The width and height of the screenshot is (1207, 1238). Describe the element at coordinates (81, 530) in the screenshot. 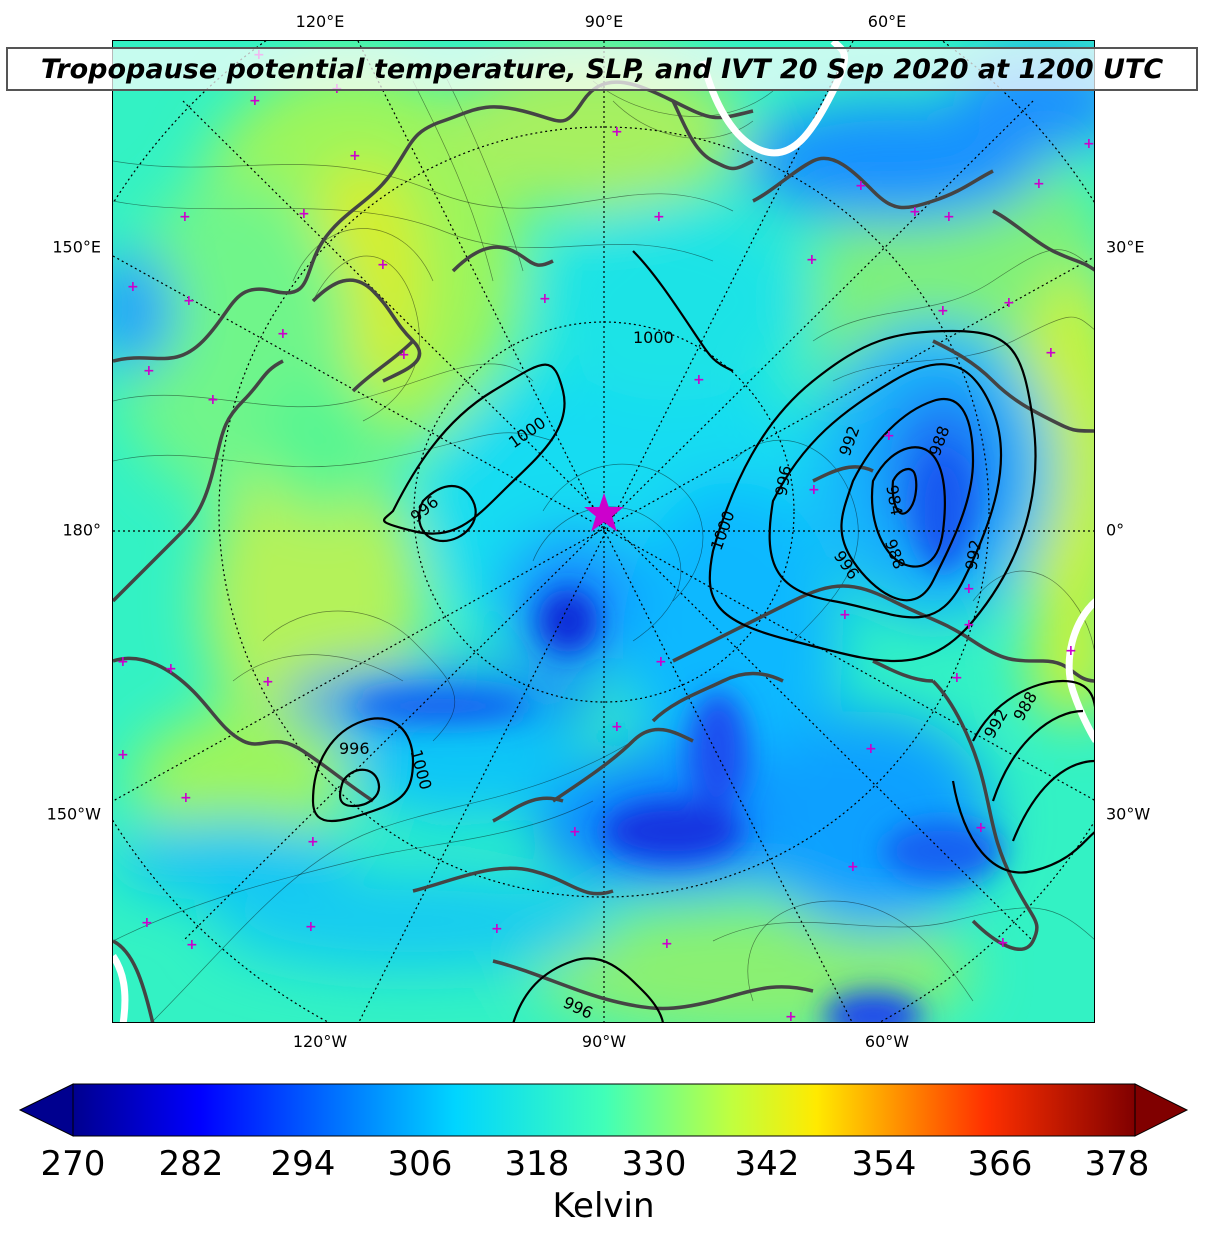

I see `lon-label-left-2: 180°` at that location.